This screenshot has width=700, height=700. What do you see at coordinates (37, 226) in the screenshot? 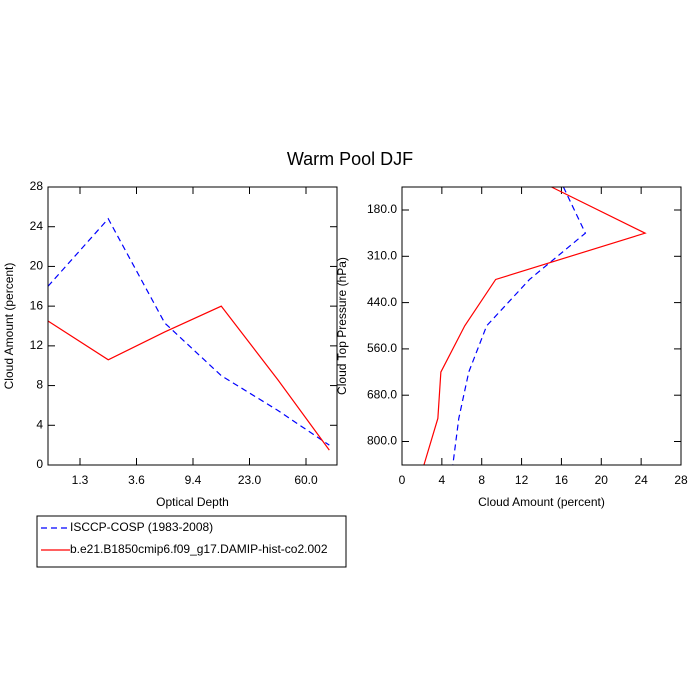
I see `y-tick-label: 24` at bounding box center [37, 226].